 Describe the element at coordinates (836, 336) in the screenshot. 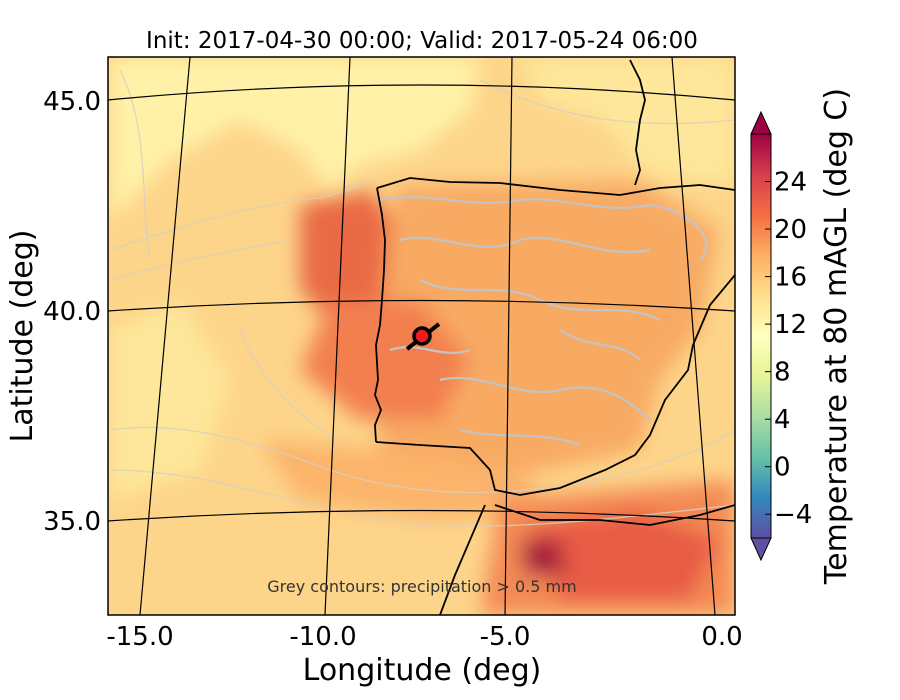

I see `colorbar-label: Temperature at 80 mAGL (deg C)` at that location.